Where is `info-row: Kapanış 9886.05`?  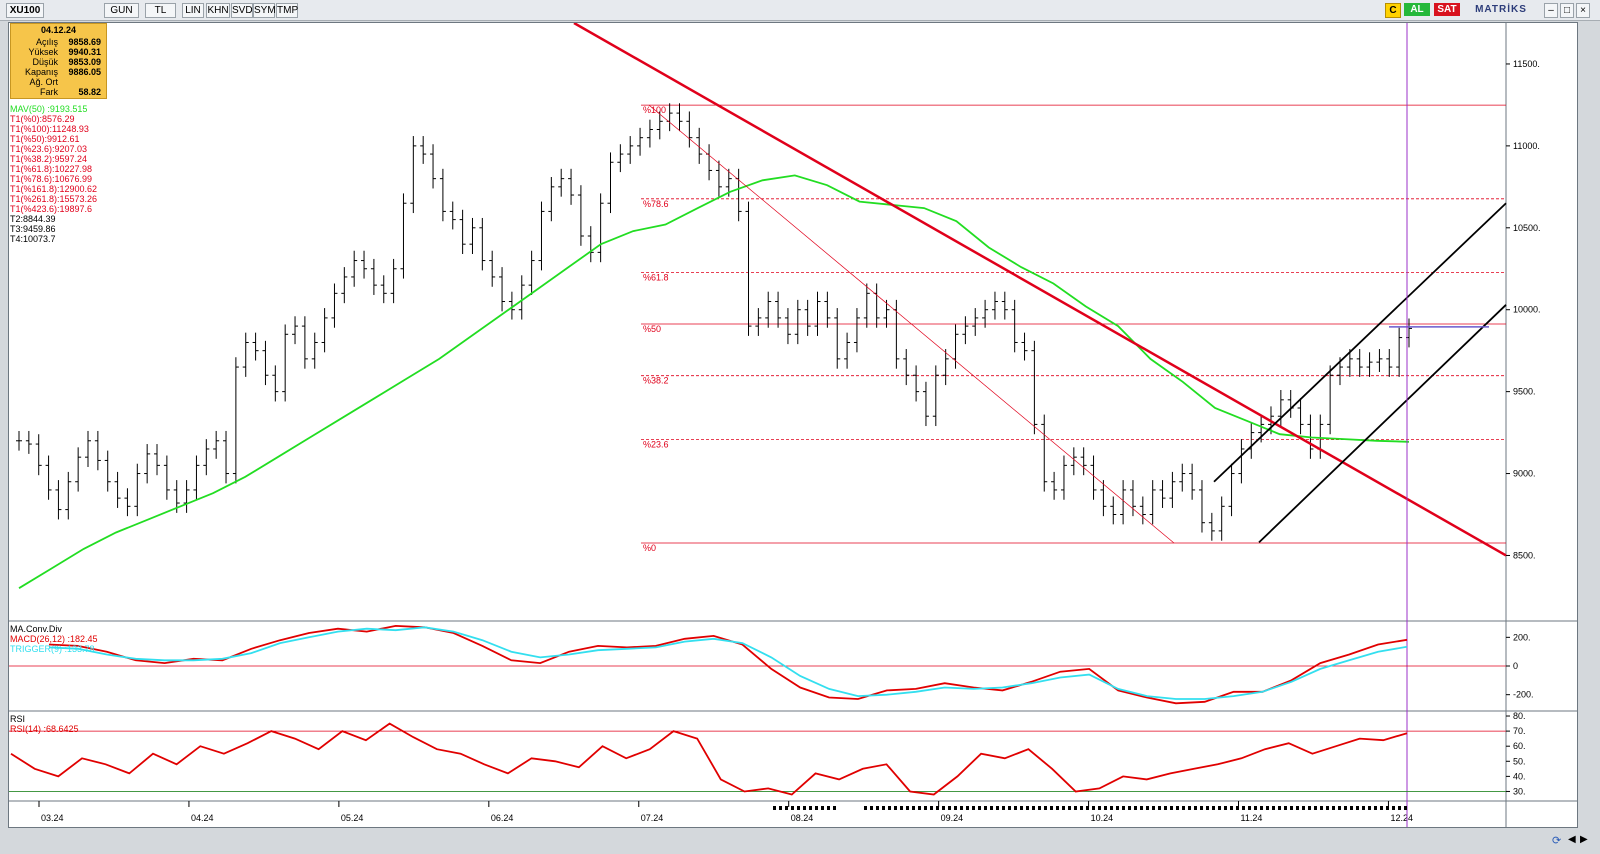 info-row: Kapanış 9886.05 is located at coordinates (58, 72).